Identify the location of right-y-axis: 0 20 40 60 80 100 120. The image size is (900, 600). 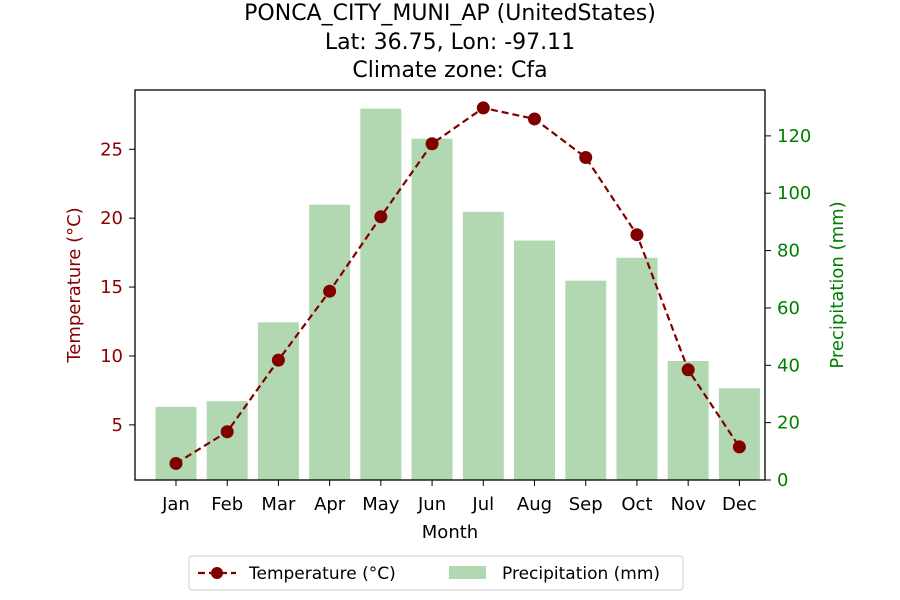
(788, 308).